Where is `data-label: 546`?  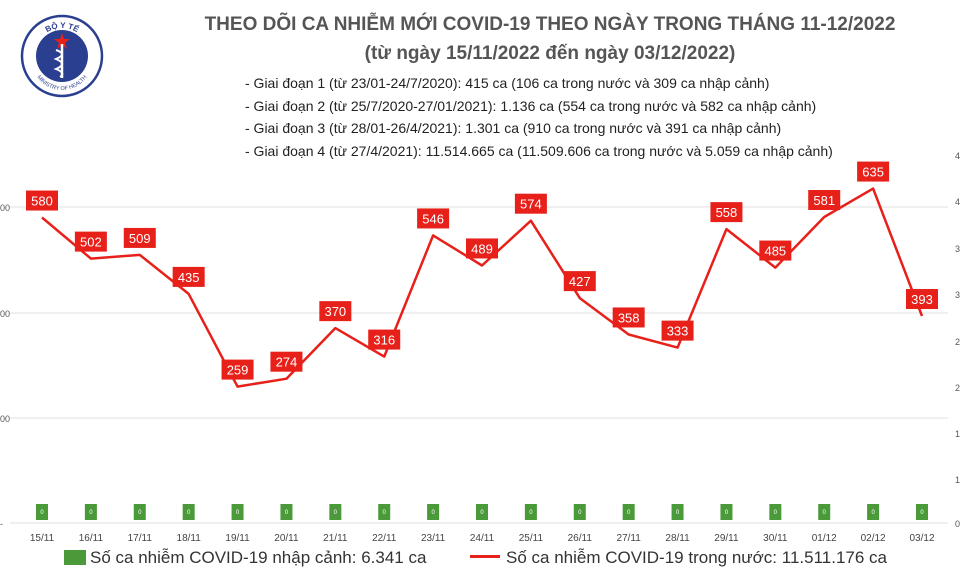
data-label: 546 is located at coordinates (433, 218).